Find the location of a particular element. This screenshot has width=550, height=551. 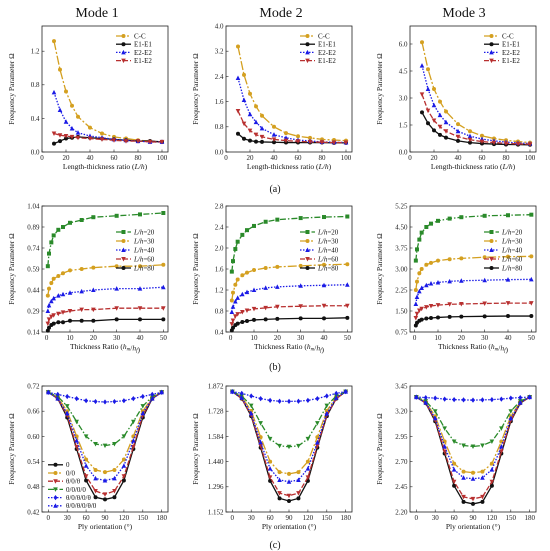

y-tick-label: 1.04 is located at coordinates (33, 206).